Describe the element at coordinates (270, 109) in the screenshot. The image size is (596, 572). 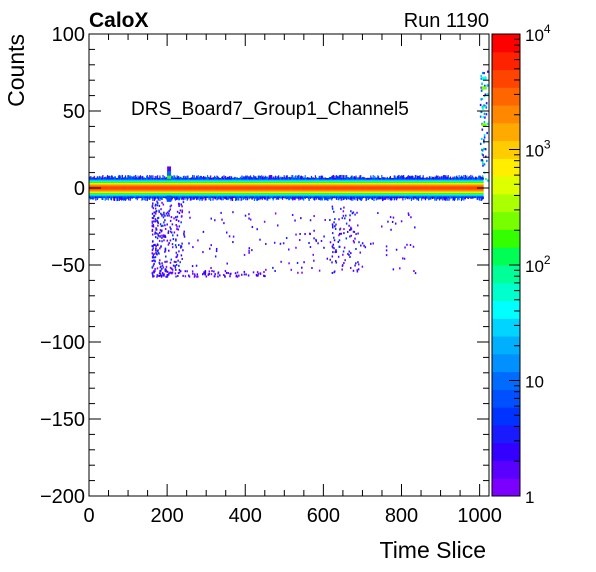
I see `chart-title: DRS_Board7_Group1_Channel5` at that location.